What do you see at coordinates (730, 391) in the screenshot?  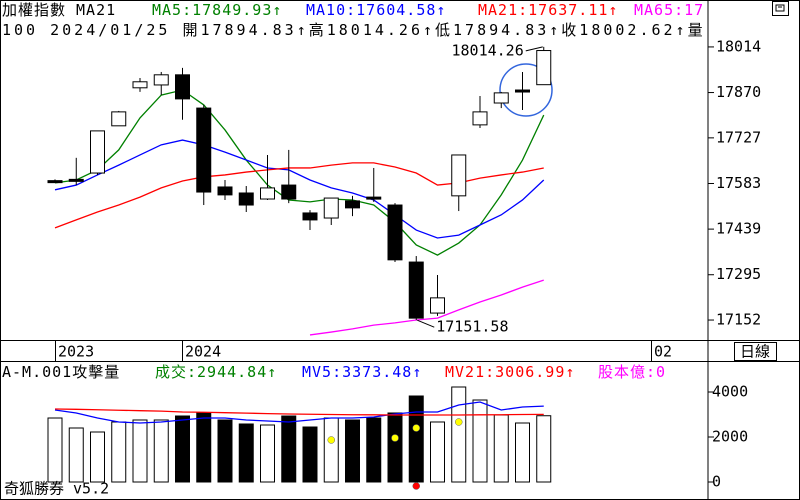 I see `y-tick-label: 4000` at bounding box center [730, 391].